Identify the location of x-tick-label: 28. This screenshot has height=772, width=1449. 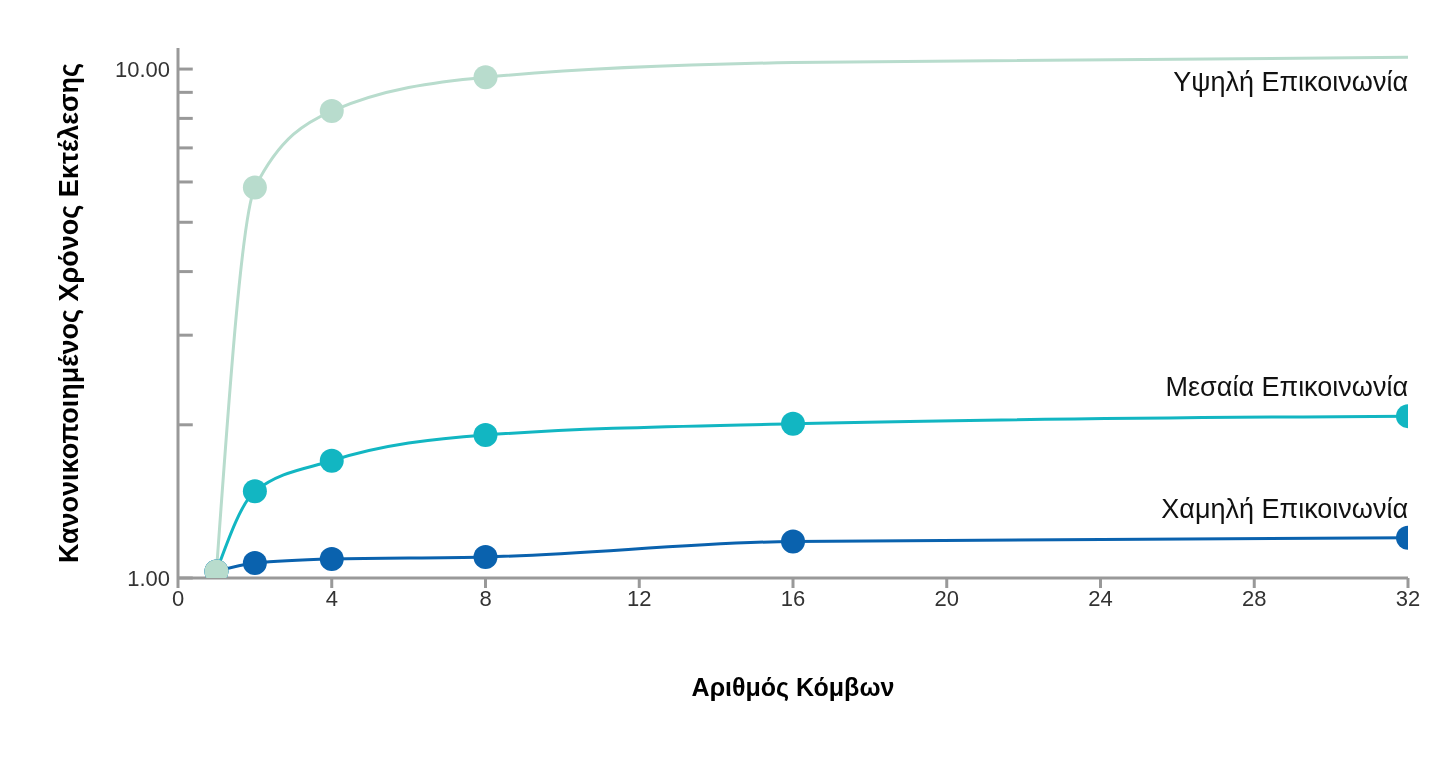
(1254, 598).